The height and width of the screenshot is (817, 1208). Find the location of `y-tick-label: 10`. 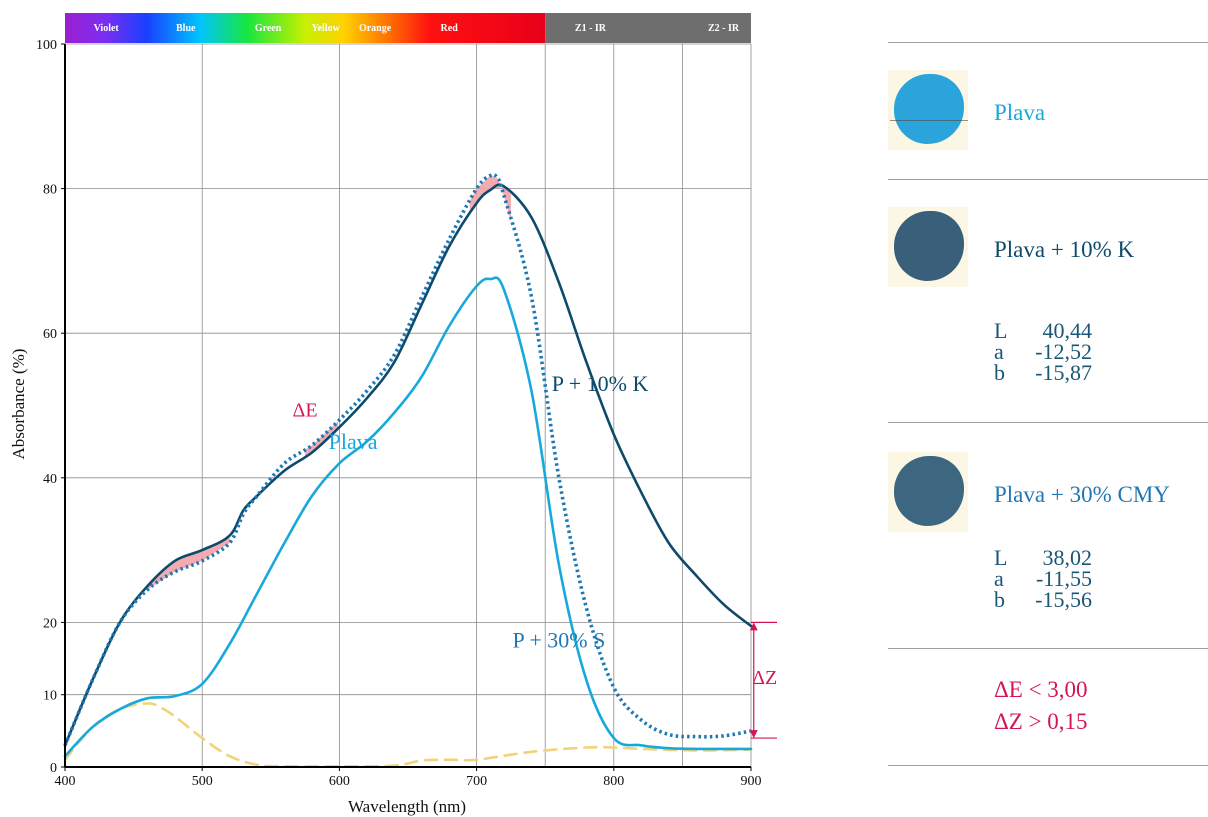

y-tick-label: 10 is located at coordinates (50, 696).